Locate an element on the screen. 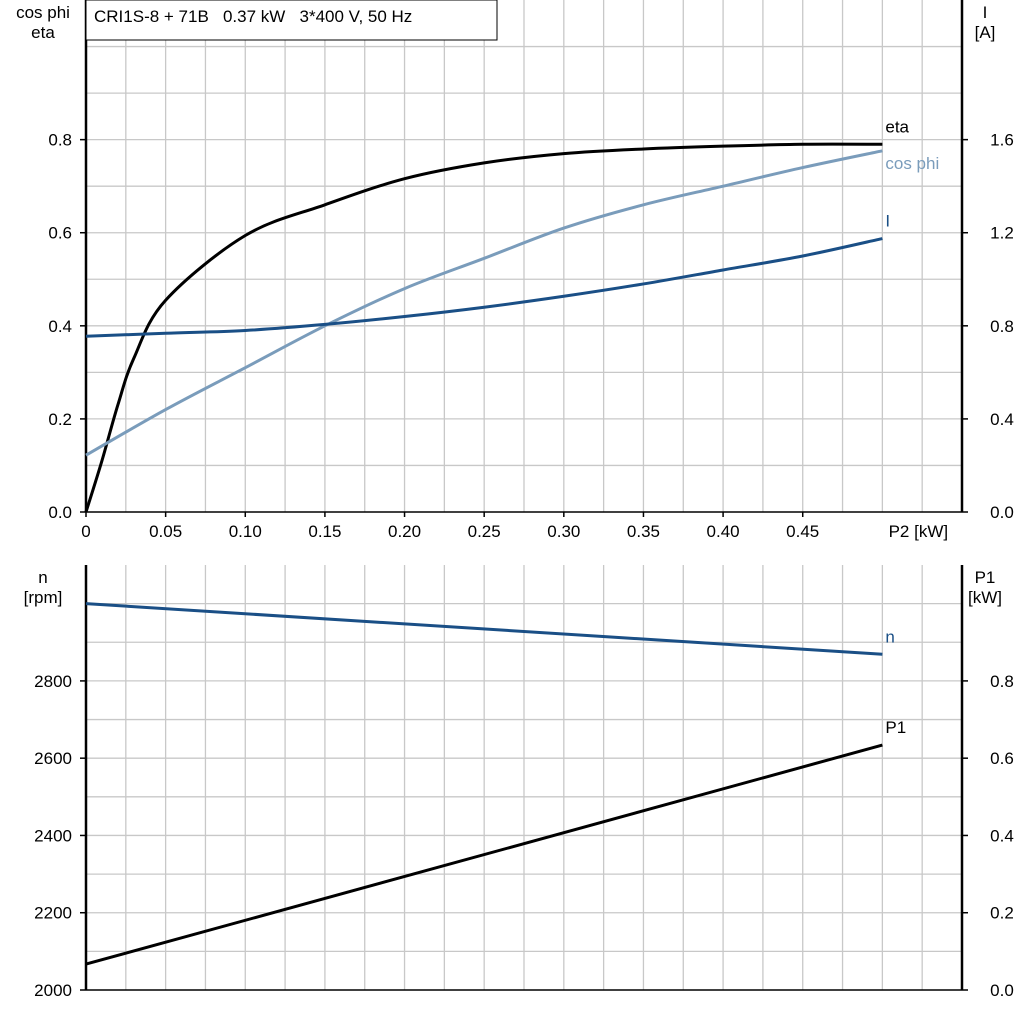  series-label-cos-phi: cos phi is located at coordinates (912, 163).